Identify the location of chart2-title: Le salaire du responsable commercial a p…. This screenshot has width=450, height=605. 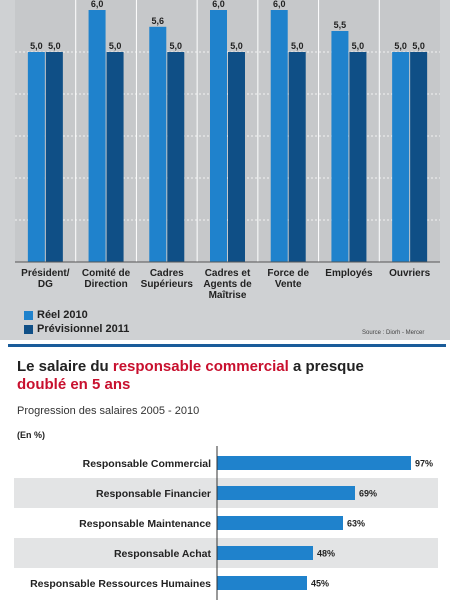
(227, 376).